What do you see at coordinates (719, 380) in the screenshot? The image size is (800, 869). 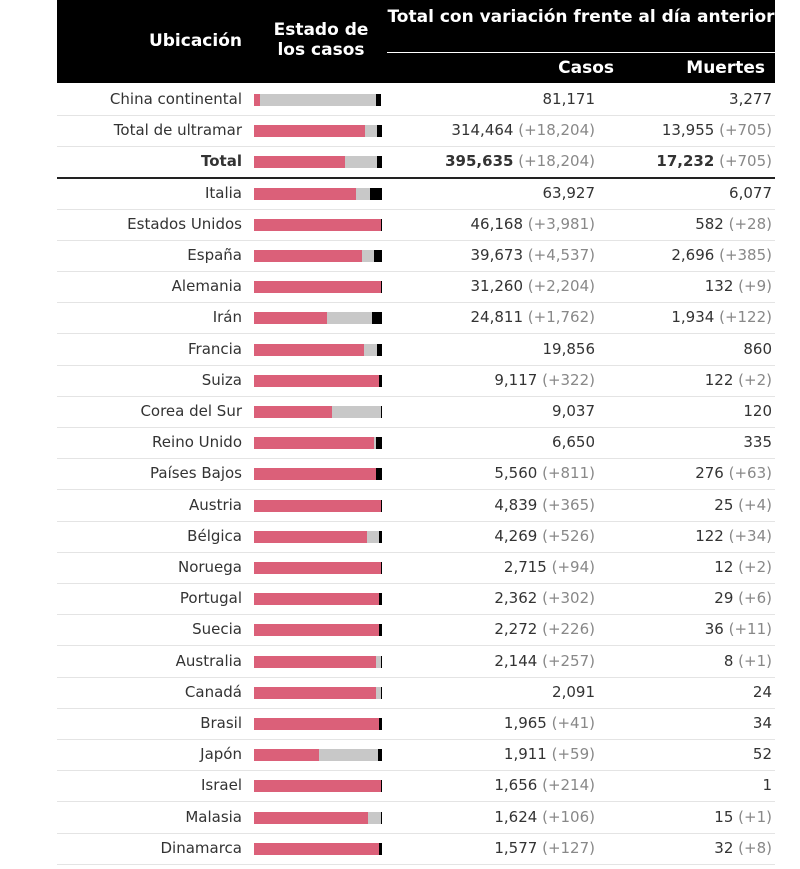 I see `deaths-value: 122` at bounding box center [719, 380].